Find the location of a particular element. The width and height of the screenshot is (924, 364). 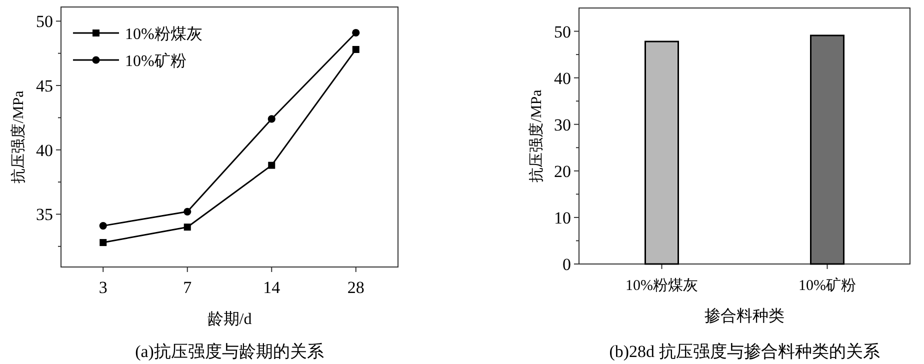

y-tick-label: 45 is located at coordinates (44, 86).